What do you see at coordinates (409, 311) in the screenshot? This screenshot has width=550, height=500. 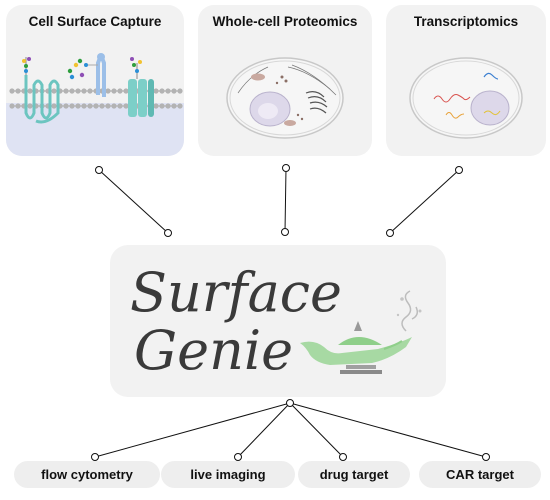 I see `smoke-swirl` at bounding box center [409, 311].